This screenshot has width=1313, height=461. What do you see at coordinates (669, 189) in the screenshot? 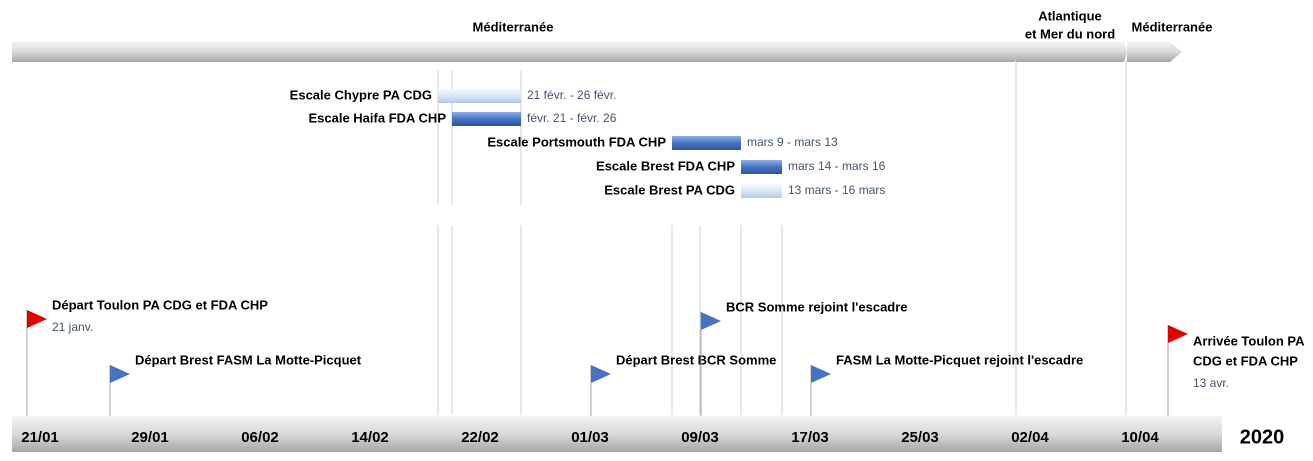
I see `task-label: Escale Brest PA CDG` at bounding box center [669, 189].